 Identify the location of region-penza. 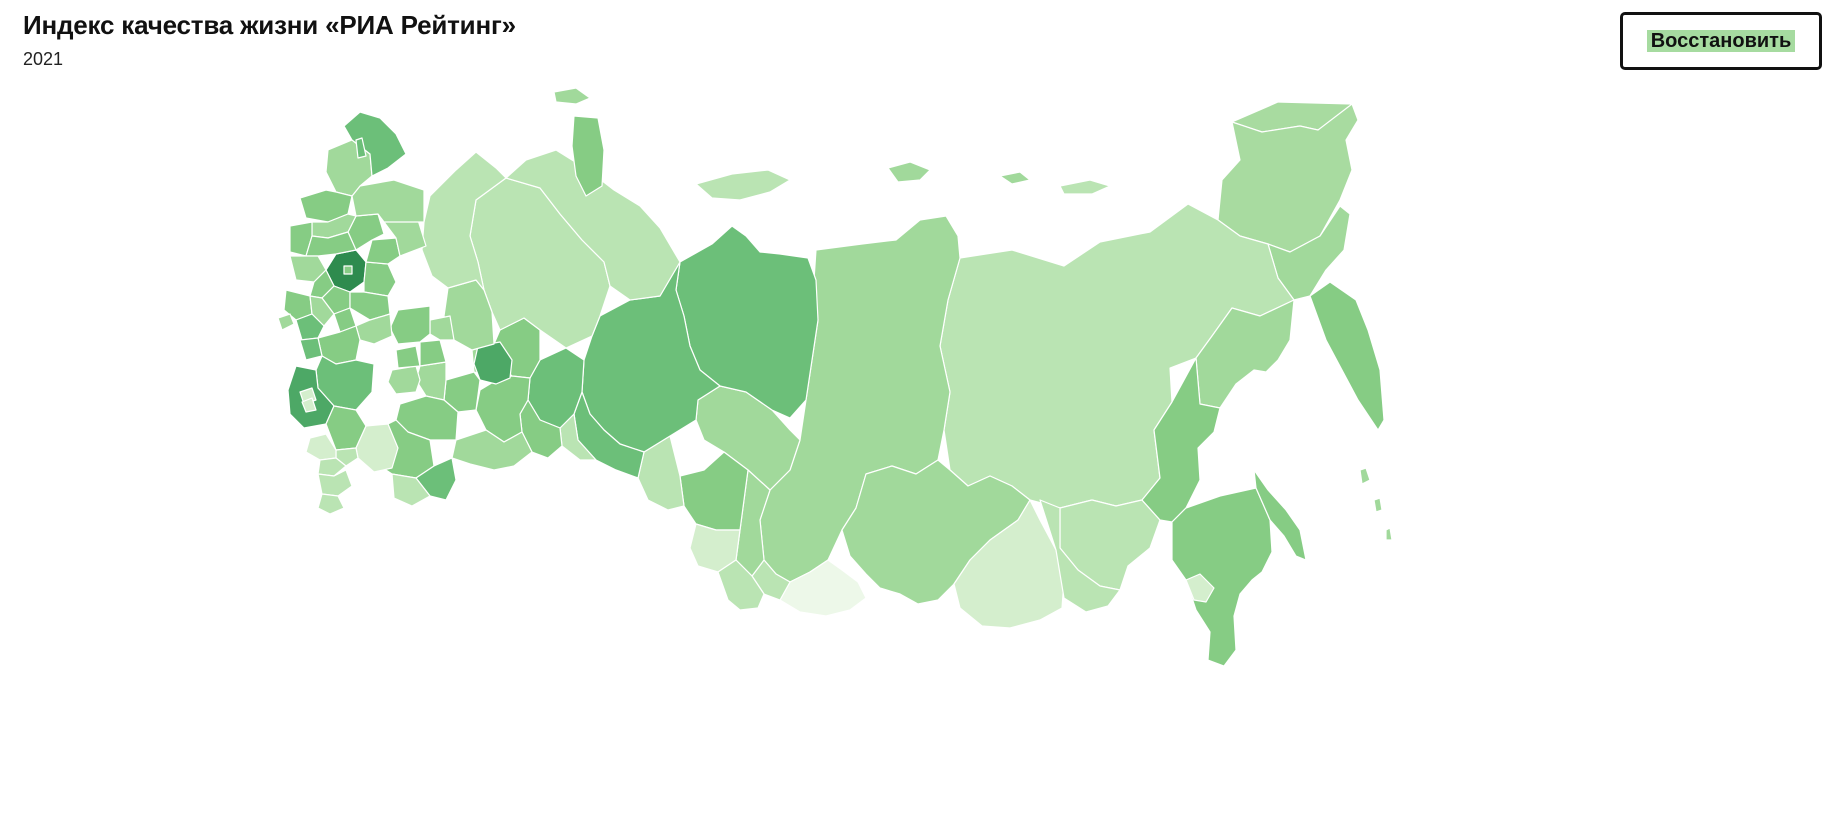
(404, 380).